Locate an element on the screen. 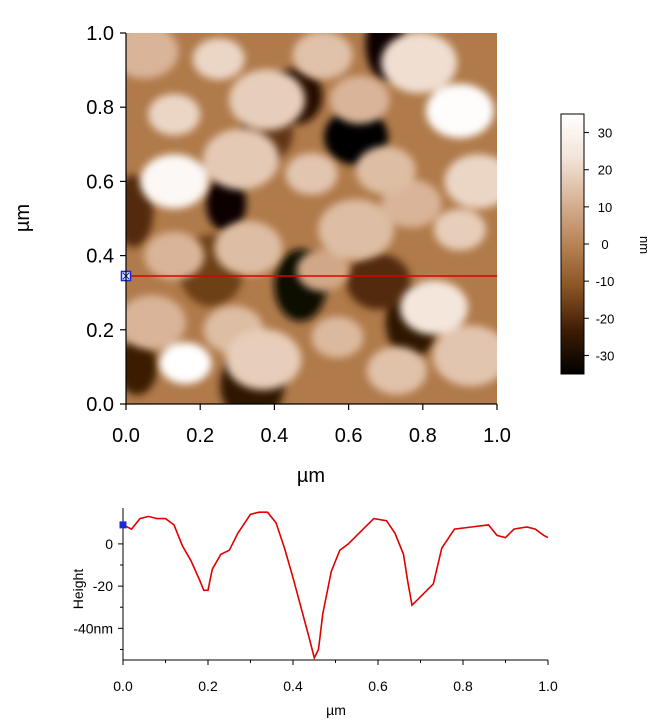  afm-x-tick-label-4: 0.8 is located at coordinates (423, 436).